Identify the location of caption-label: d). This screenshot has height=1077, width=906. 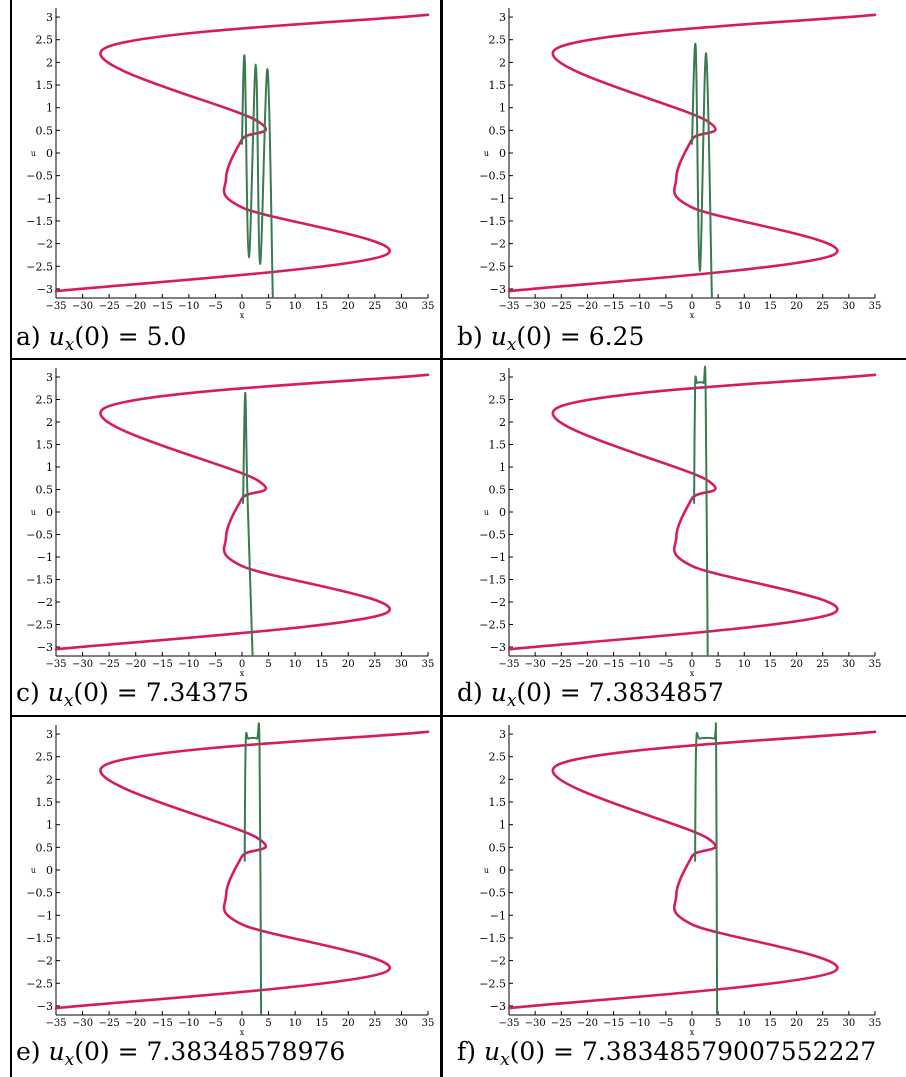
(470, 692).